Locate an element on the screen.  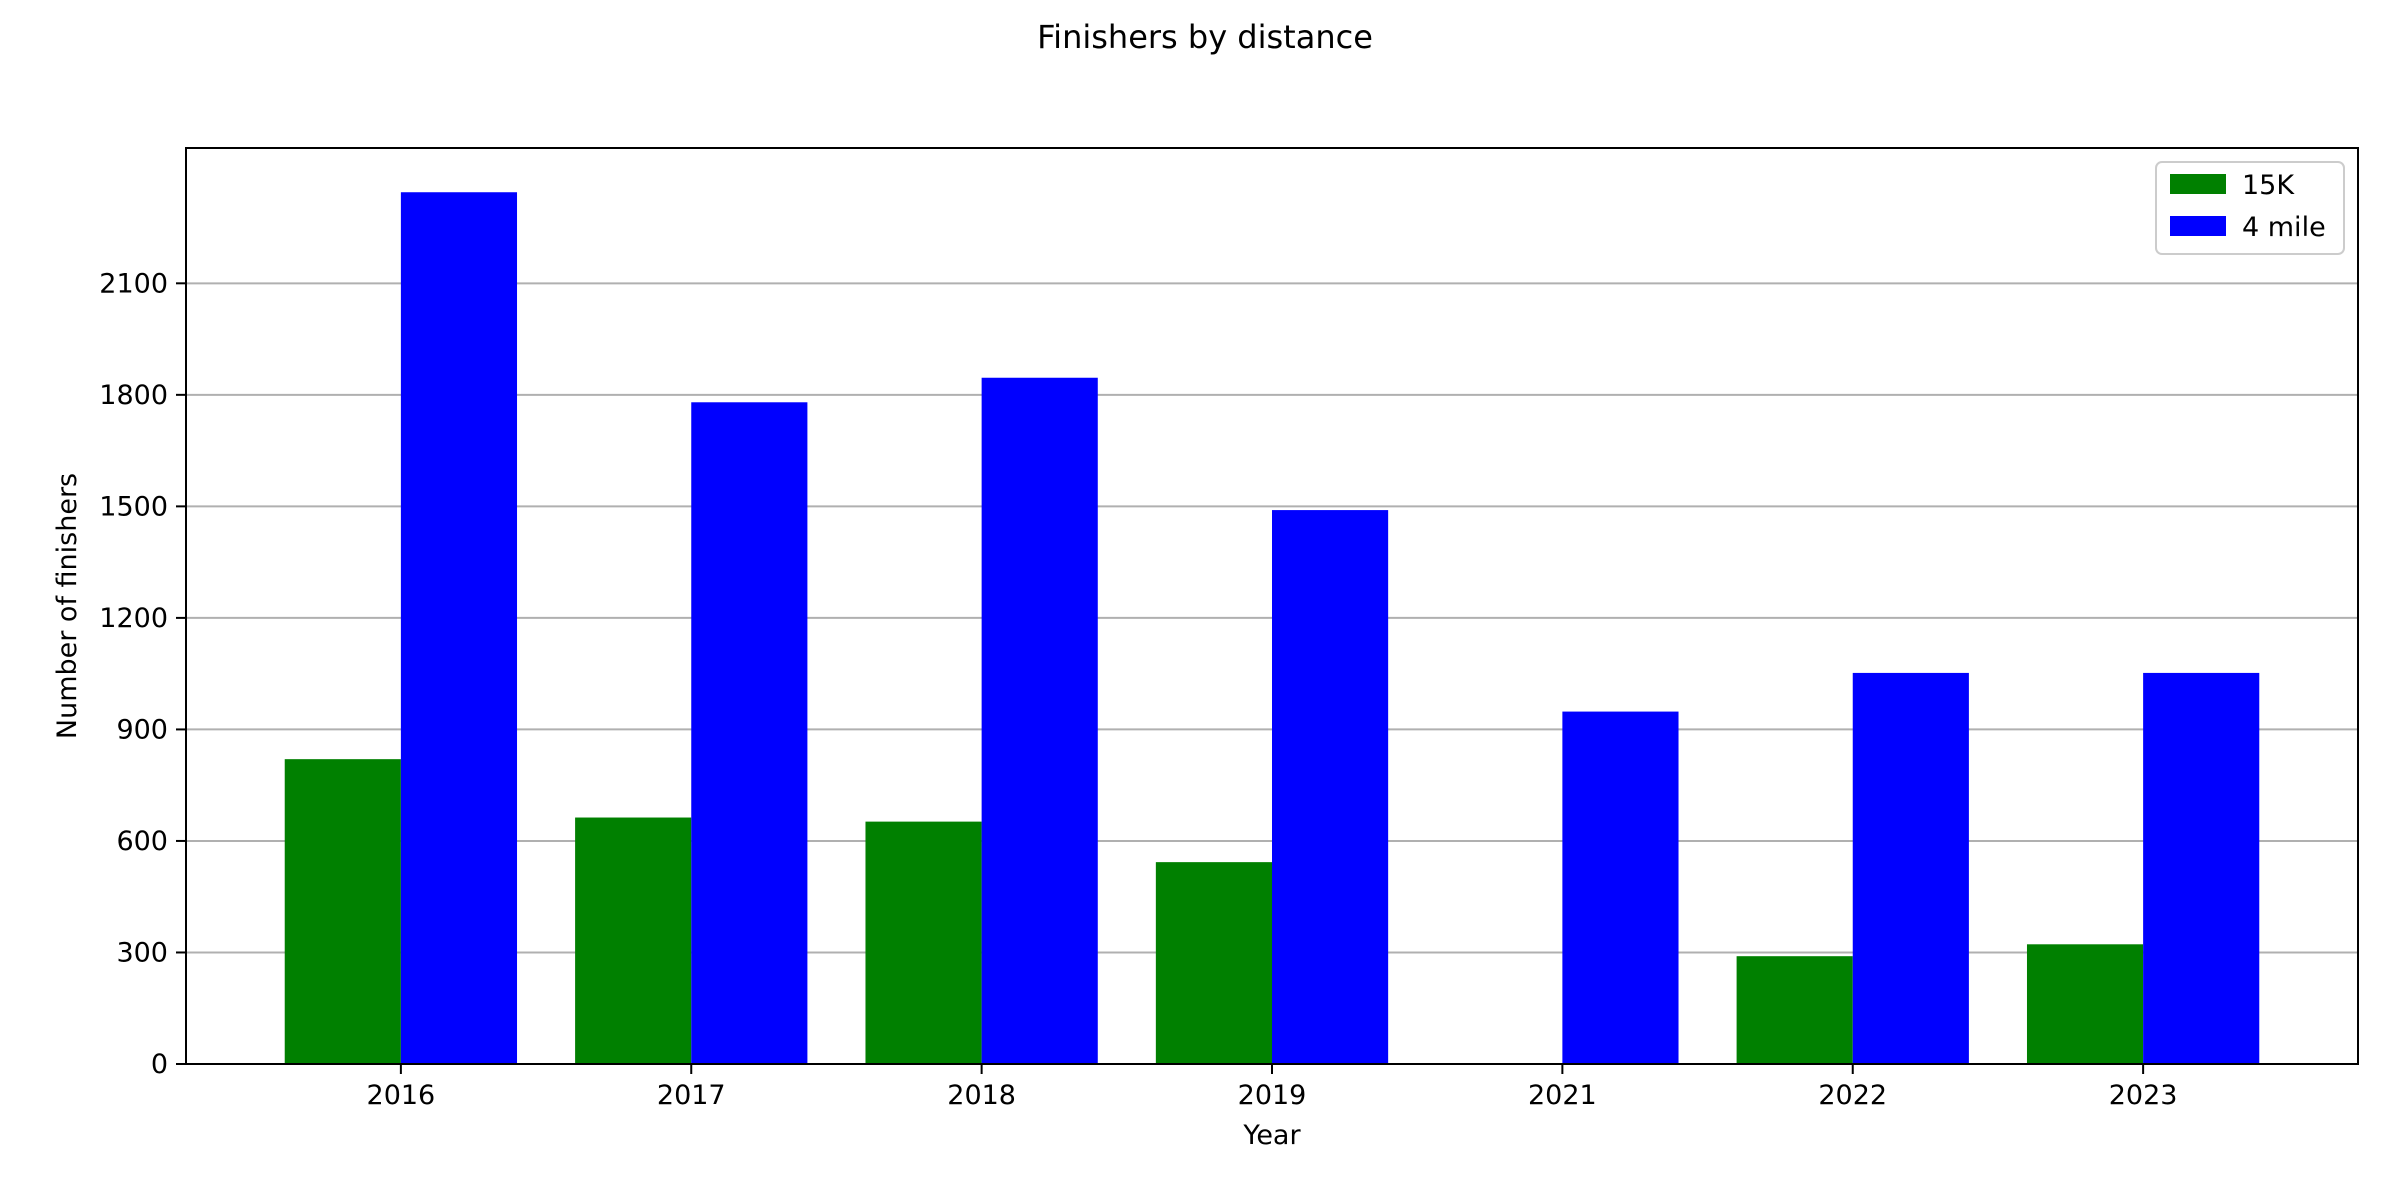
x-tick-label: 2016 is located at coordinates (401, 1095).